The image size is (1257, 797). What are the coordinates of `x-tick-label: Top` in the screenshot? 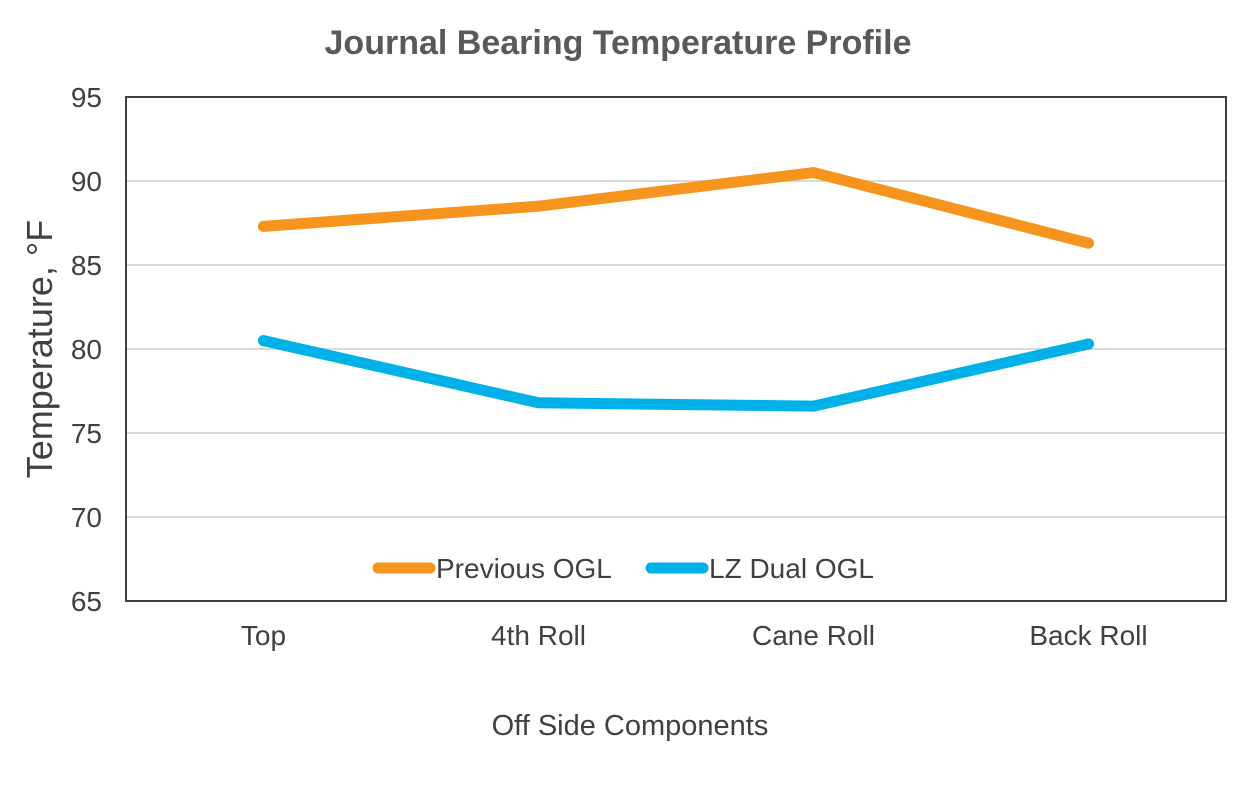 It's located at (263, 635).